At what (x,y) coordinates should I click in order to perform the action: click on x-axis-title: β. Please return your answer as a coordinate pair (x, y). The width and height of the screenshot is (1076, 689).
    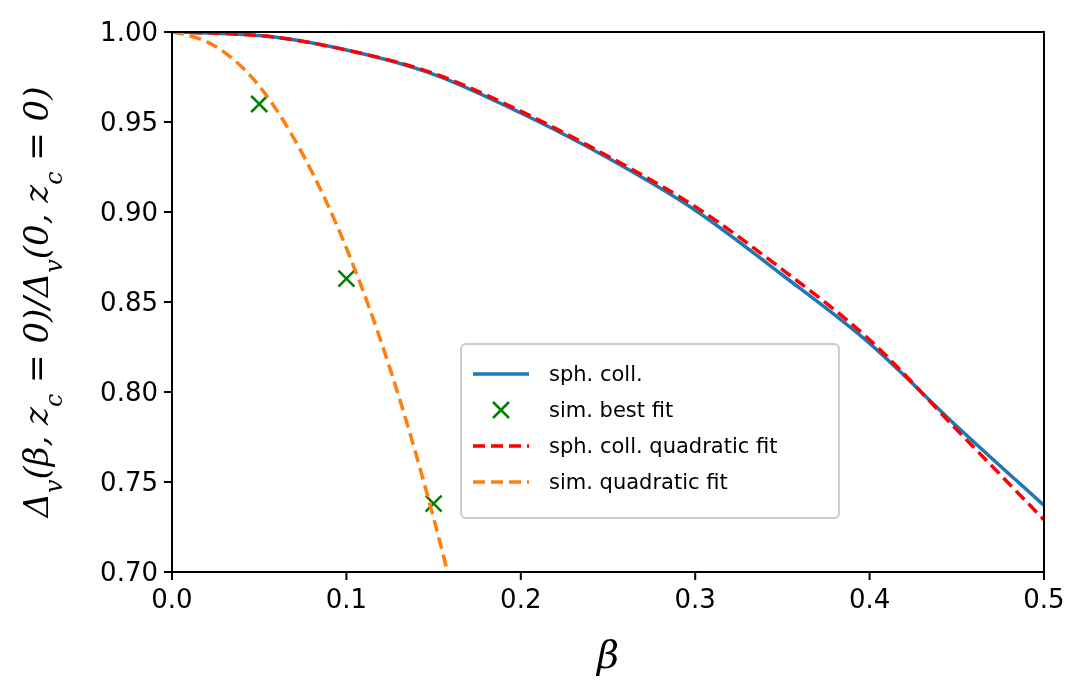
    Looking at the image, I should click on (607, 655).